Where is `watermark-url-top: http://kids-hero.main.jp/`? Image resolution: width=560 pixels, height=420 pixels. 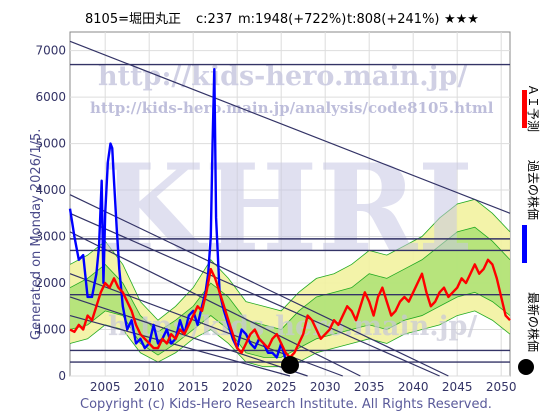 watermark-url-top: http://kids-hero.main.jp/ is located at coordinates (282, 76).